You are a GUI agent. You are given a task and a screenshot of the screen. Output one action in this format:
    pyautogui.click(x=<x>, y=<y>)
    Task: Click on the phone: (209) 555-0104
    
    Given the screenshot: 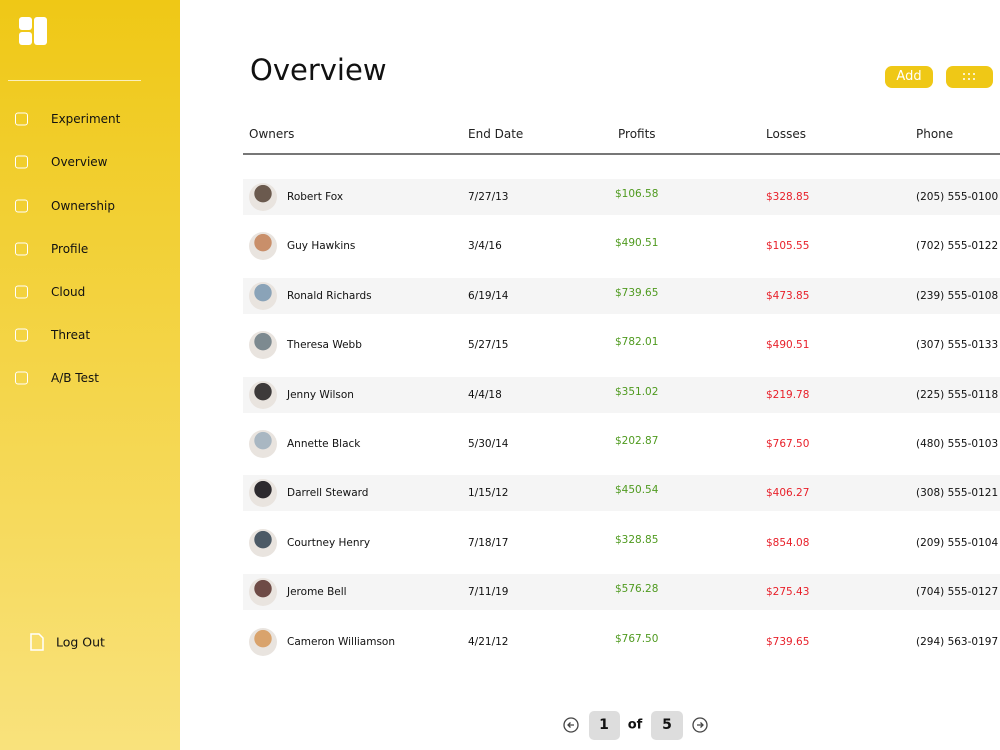 What is the action you would take?
    pyautogui.click(x=957, y=542)
    